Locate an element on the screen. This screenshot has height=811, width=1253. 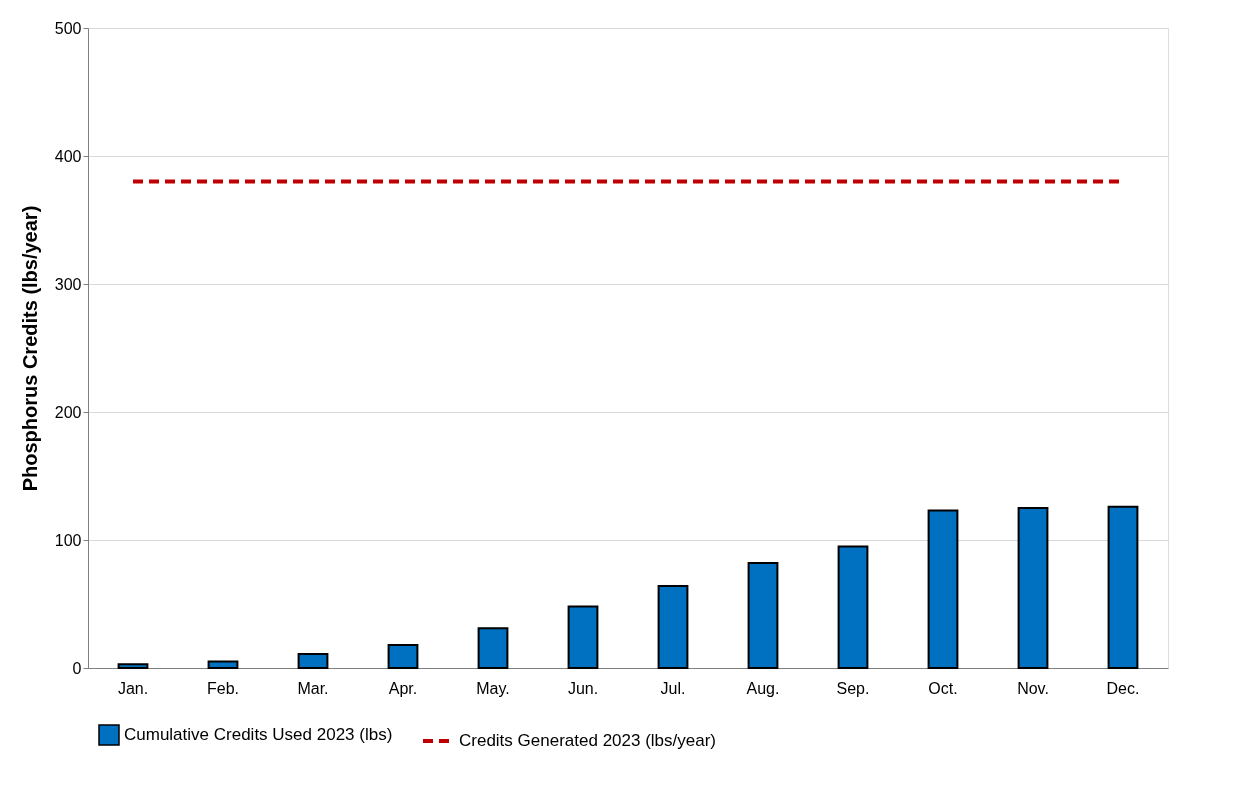
y-tick-label: 100 is located at coordinates (68, 540).